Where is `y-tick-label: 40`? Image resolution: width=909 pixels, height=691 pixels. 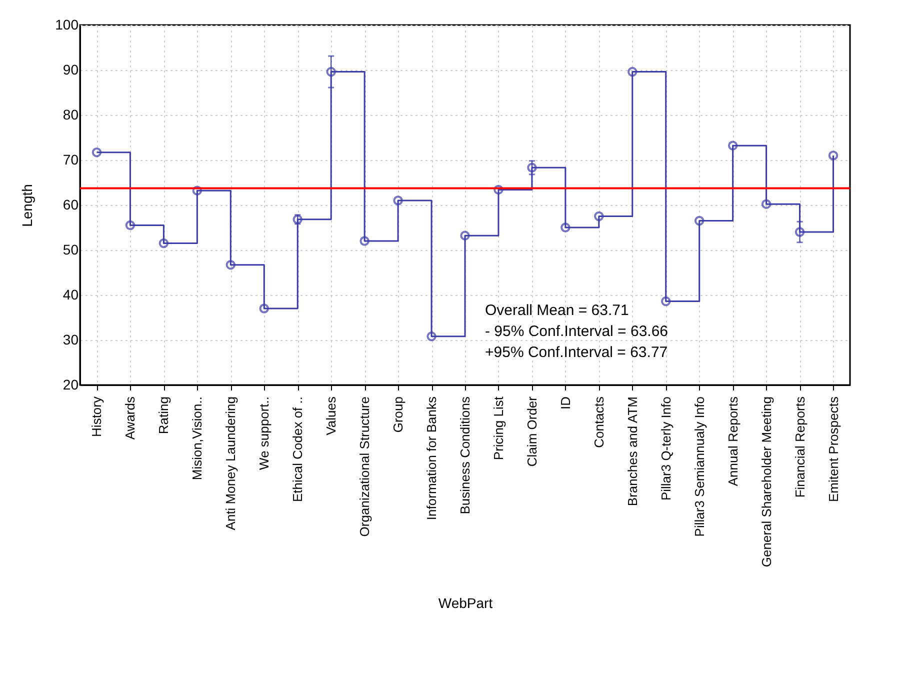
y-tick-label: 40 is located at coordinates (70, 294).